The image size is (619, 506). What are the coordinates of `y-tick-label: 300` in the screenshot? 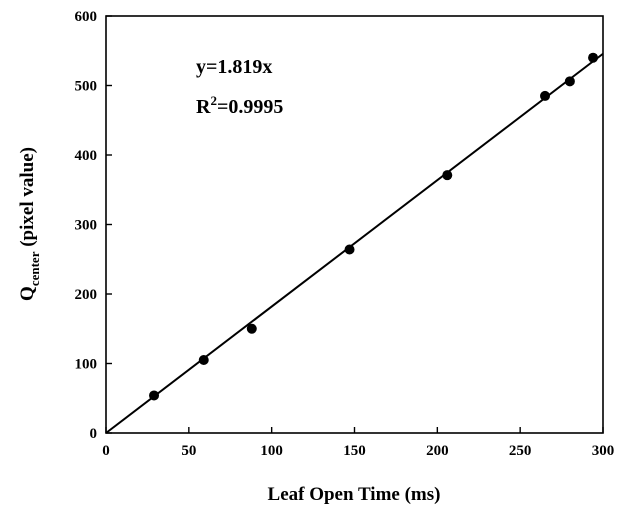 It's located at (86, 226).